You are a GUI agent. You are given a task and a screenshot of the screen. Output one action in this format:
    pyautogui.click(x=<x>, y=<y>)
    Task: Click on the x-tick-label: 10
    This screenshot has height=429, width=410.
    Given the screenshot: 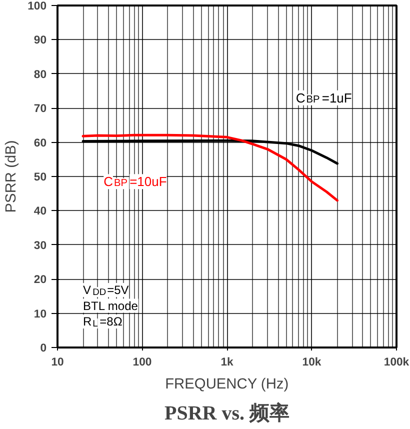 What is the action you would take?
    pyautogui.click(x=57, y=362)
    